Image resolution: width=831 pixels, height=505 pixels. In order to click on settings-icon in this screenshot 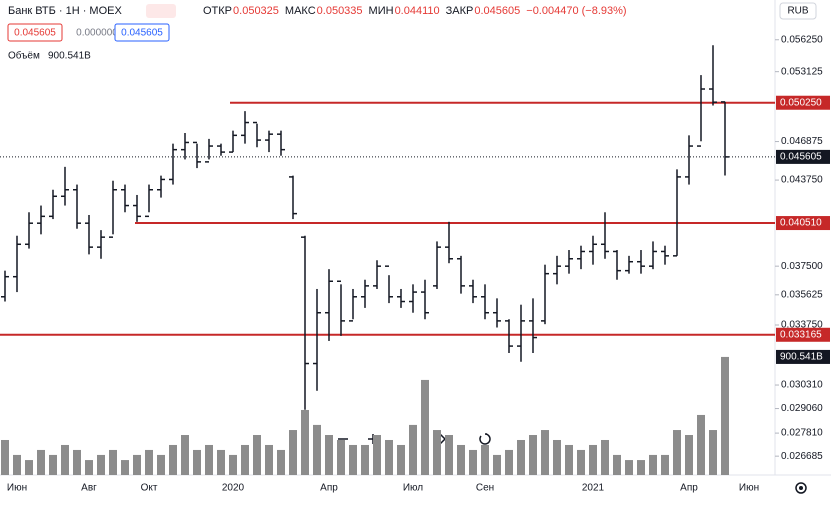, I will do `click(801, 488)`.